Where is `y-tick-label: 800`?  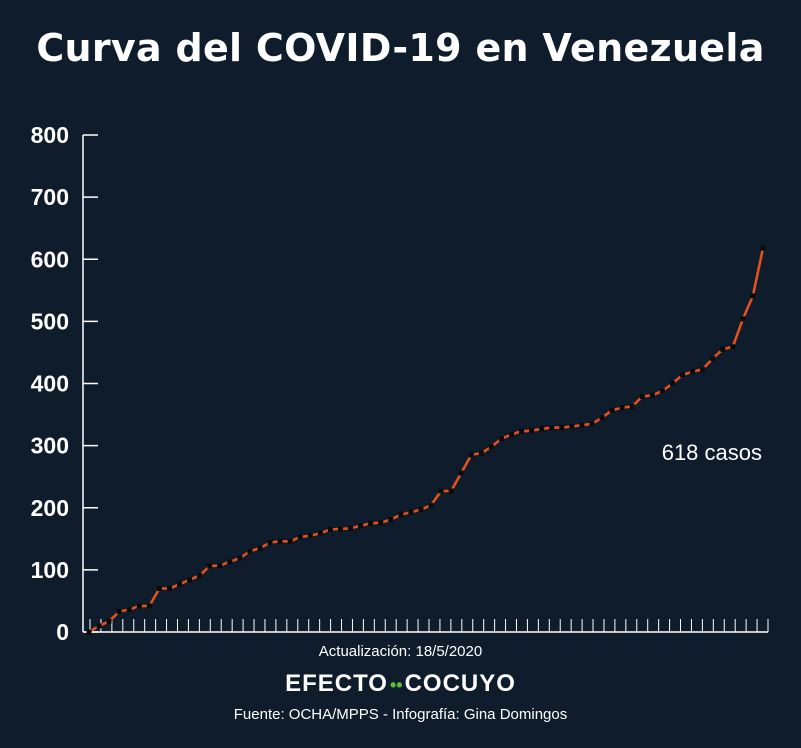 y-tick-label: 800 is located at coordinates (50, 135).